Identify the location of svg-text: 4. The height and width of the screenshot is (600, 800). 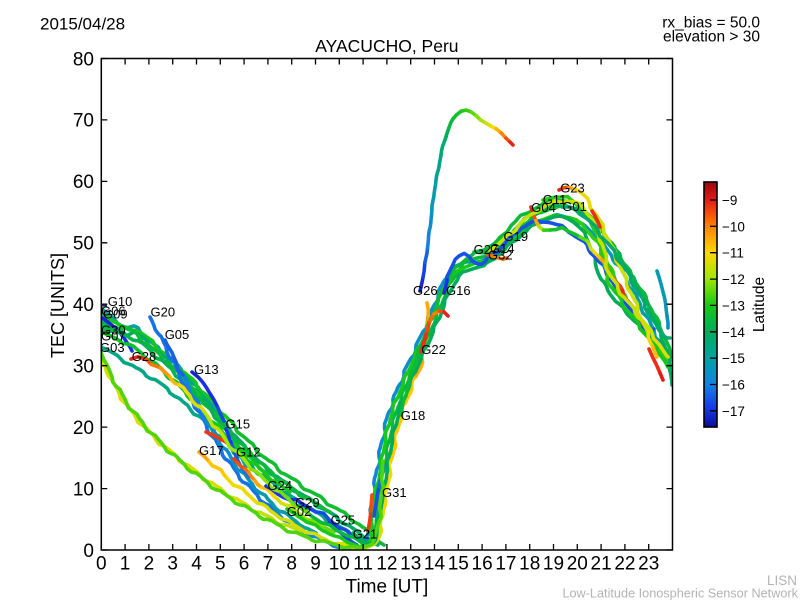
(196, 564).